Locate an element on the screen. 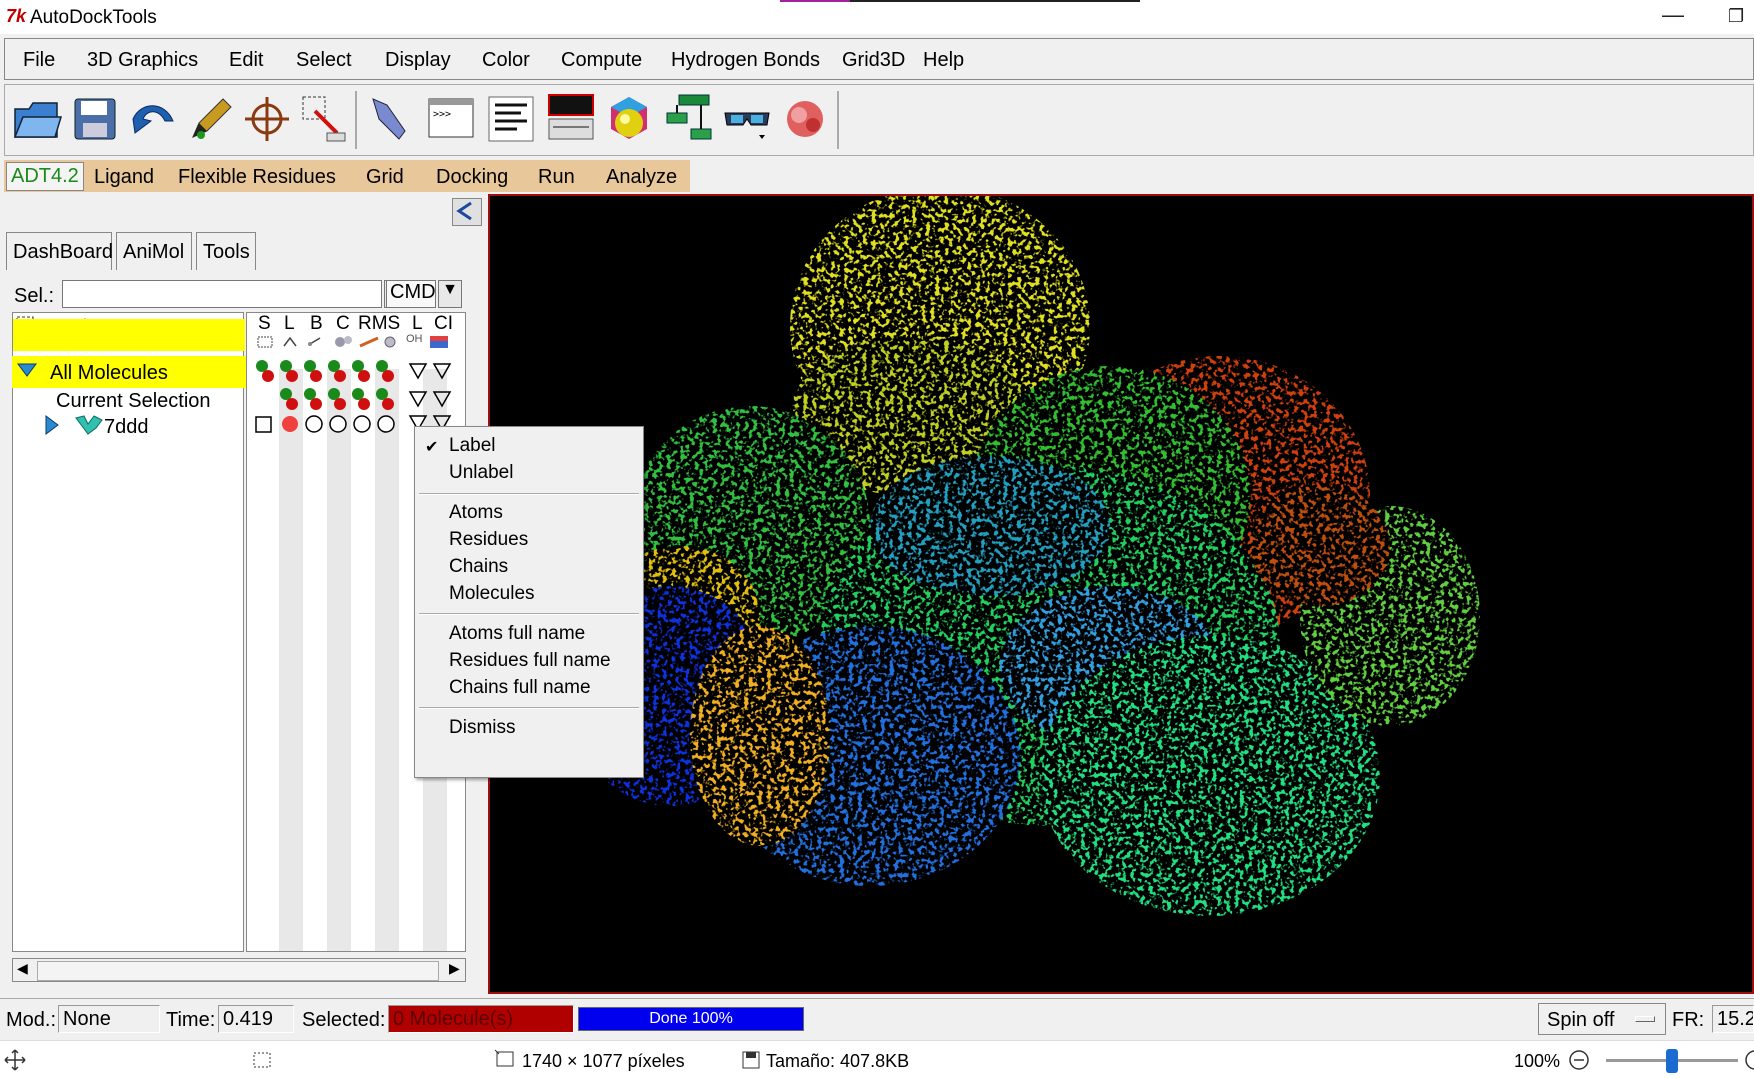 This screenshot has height=1078, width=1754. menu-edit: Edit is located at coordinates (246, 60).